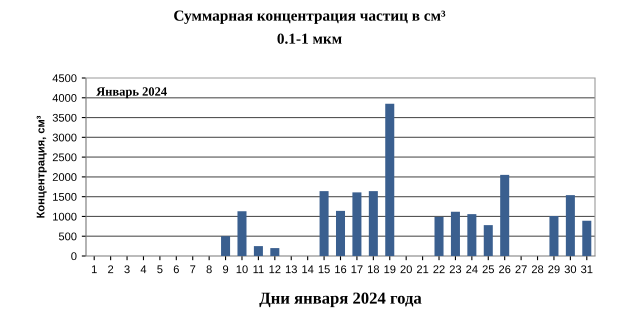 The image size is (619, 333). Describe the element at coordinates (586, 269) in the screenshot. I see `x-tick-label: 31` at that location.